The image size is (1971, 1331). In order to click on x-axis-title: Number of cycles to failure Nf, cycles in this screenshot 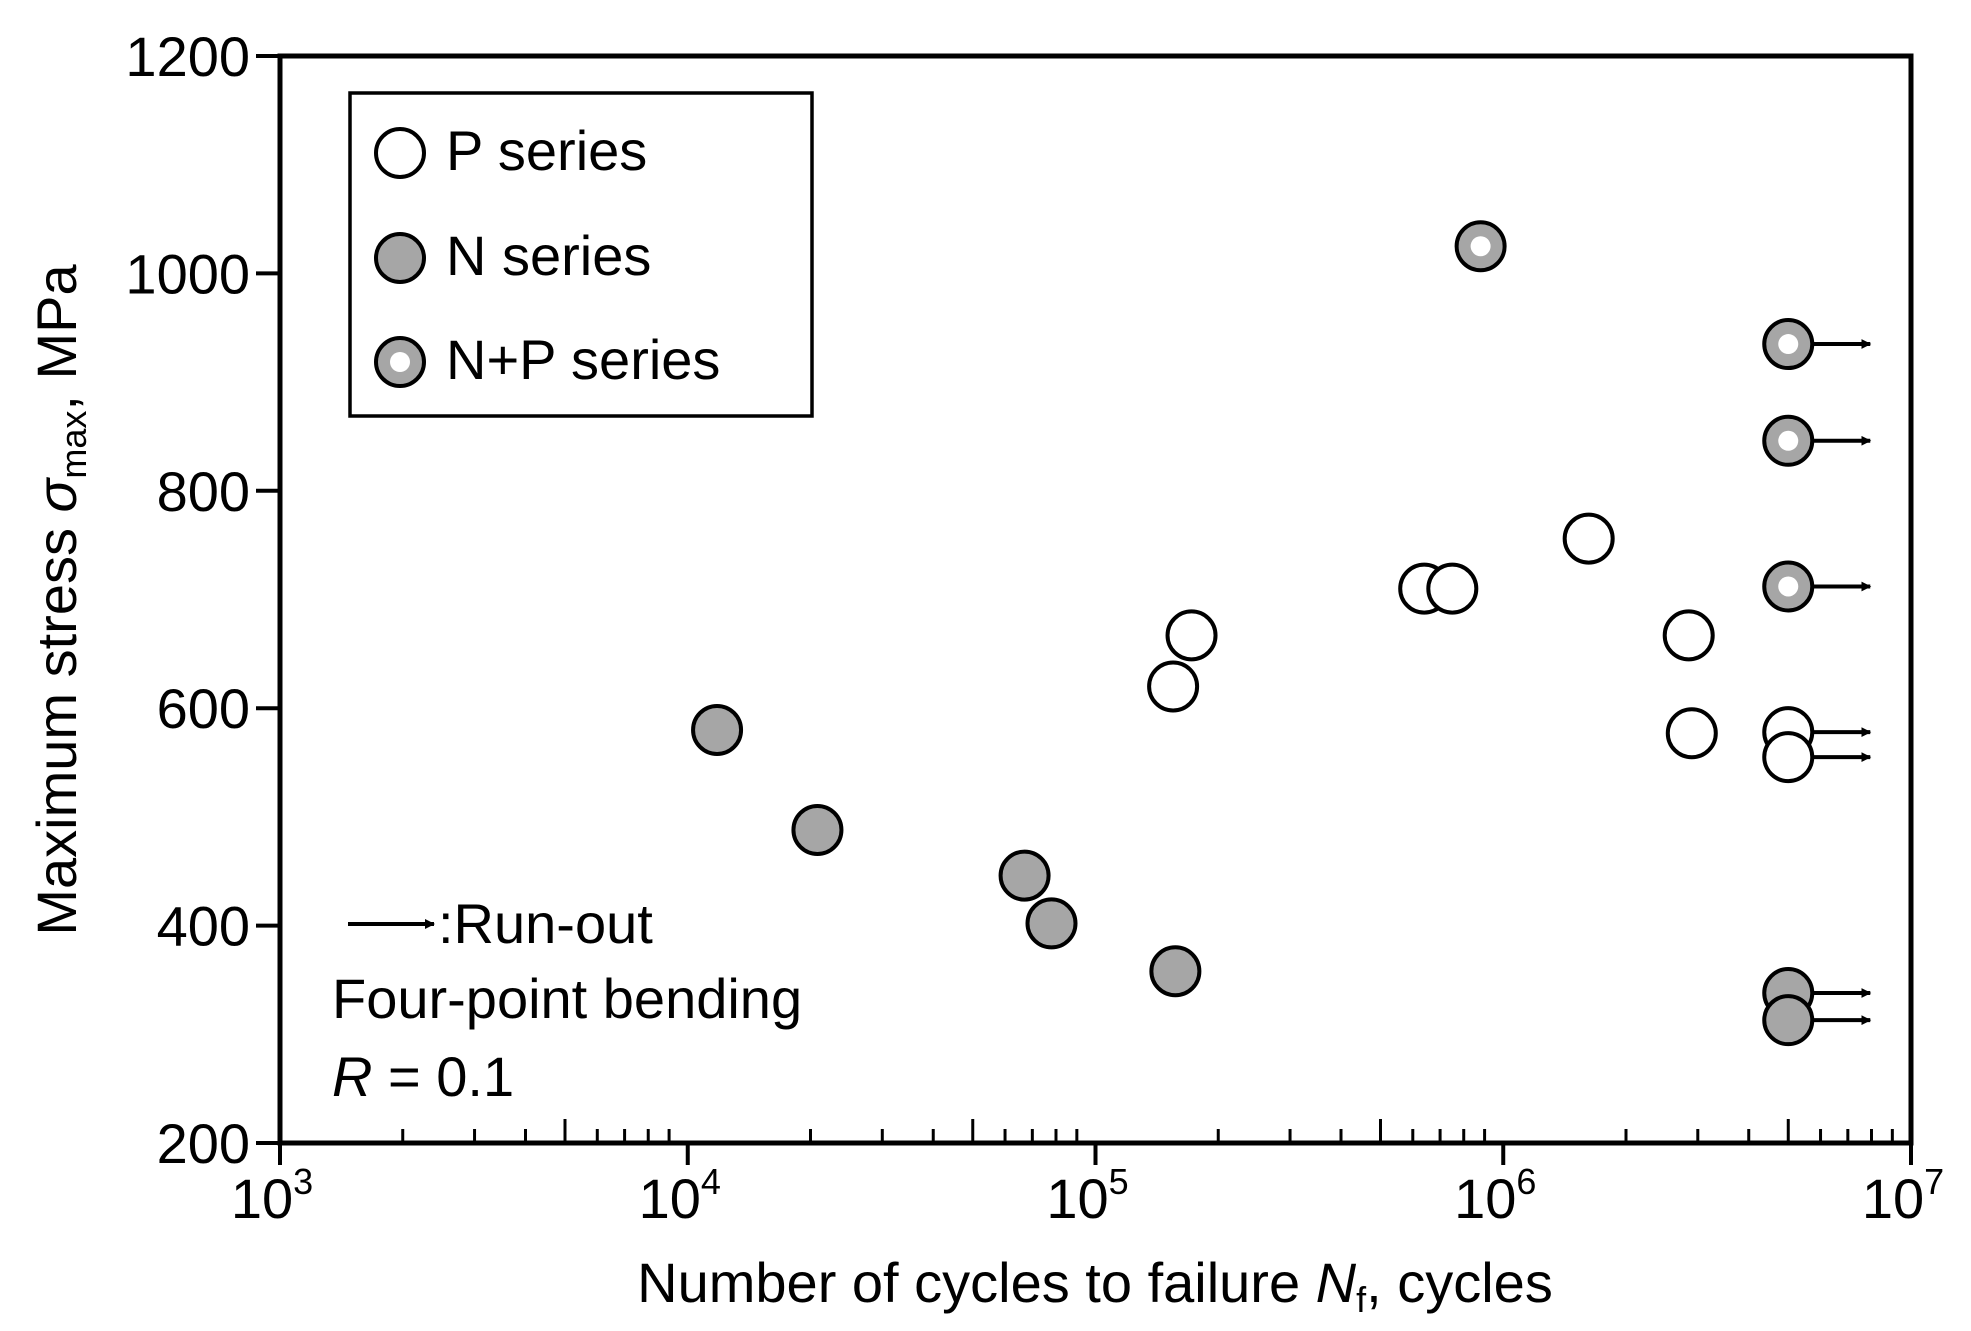, I will do `click(1095, 1285)`.